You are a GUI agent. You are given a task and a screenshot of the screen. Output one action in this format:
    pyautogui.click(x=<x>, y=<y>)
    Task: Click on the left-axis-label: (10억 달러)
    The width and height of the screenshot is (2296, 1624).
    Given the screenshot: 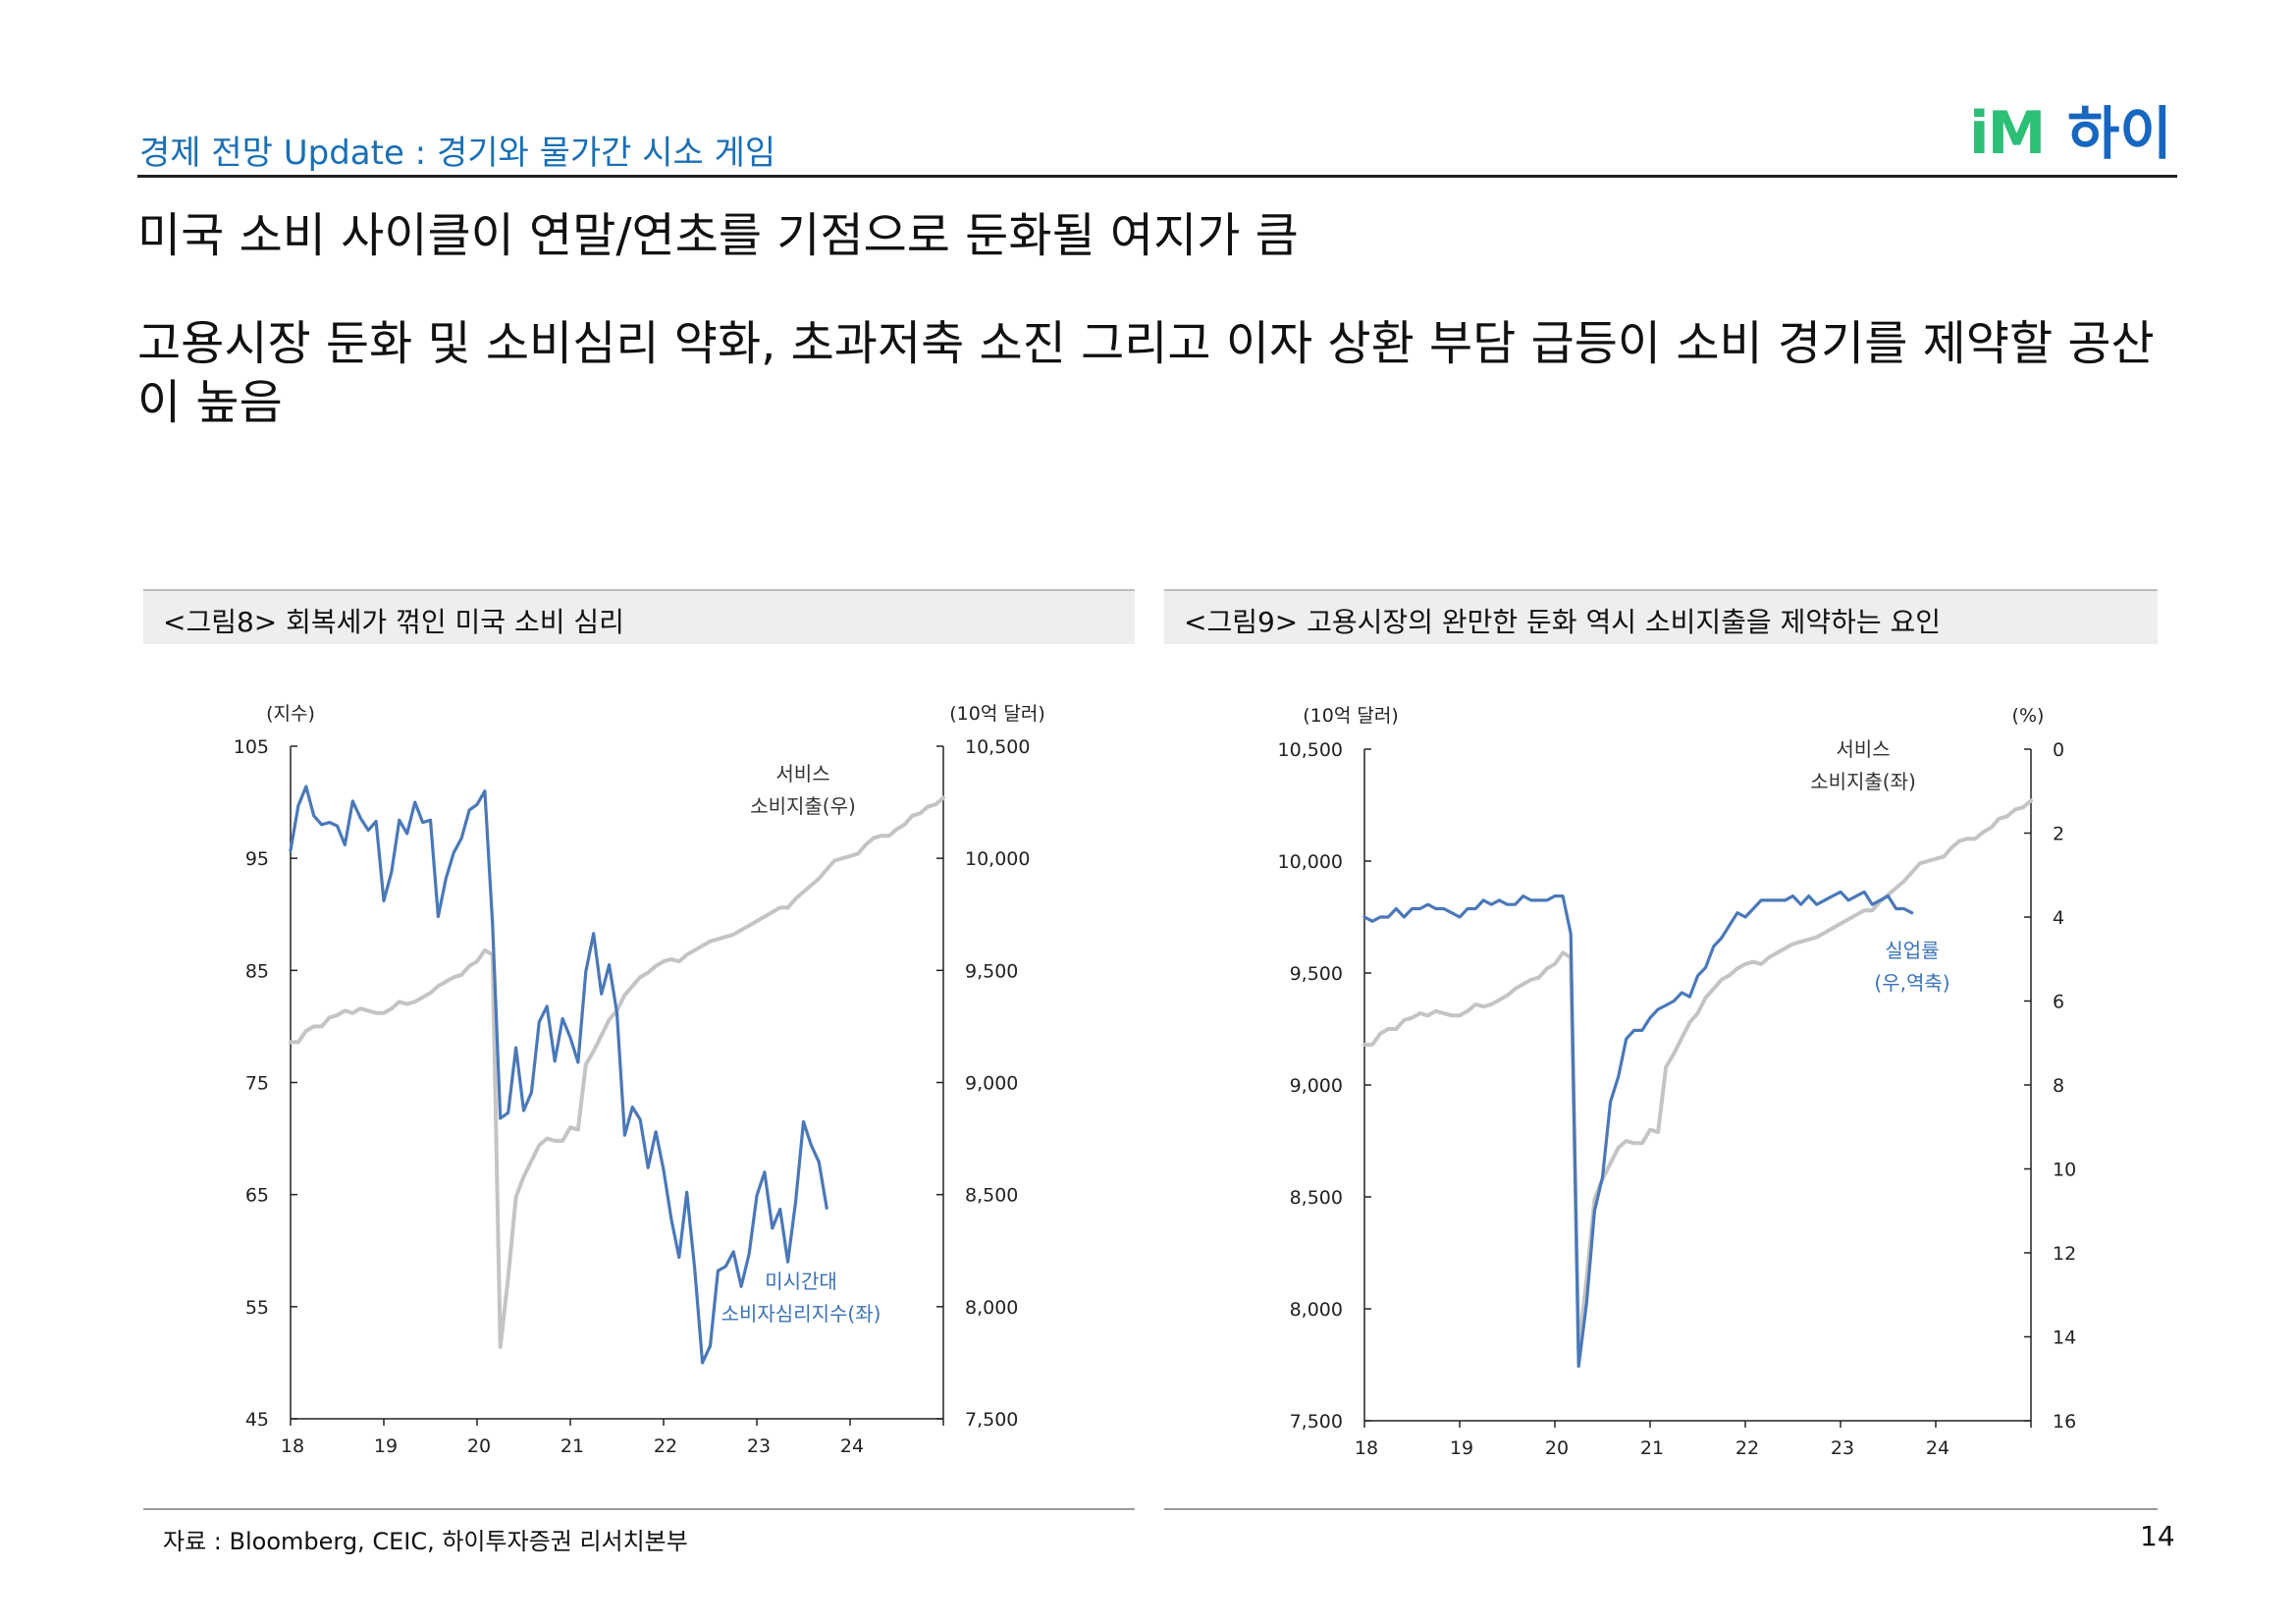 What is the action you would take?
    pyautogui.click(x=1350, y=716)
    